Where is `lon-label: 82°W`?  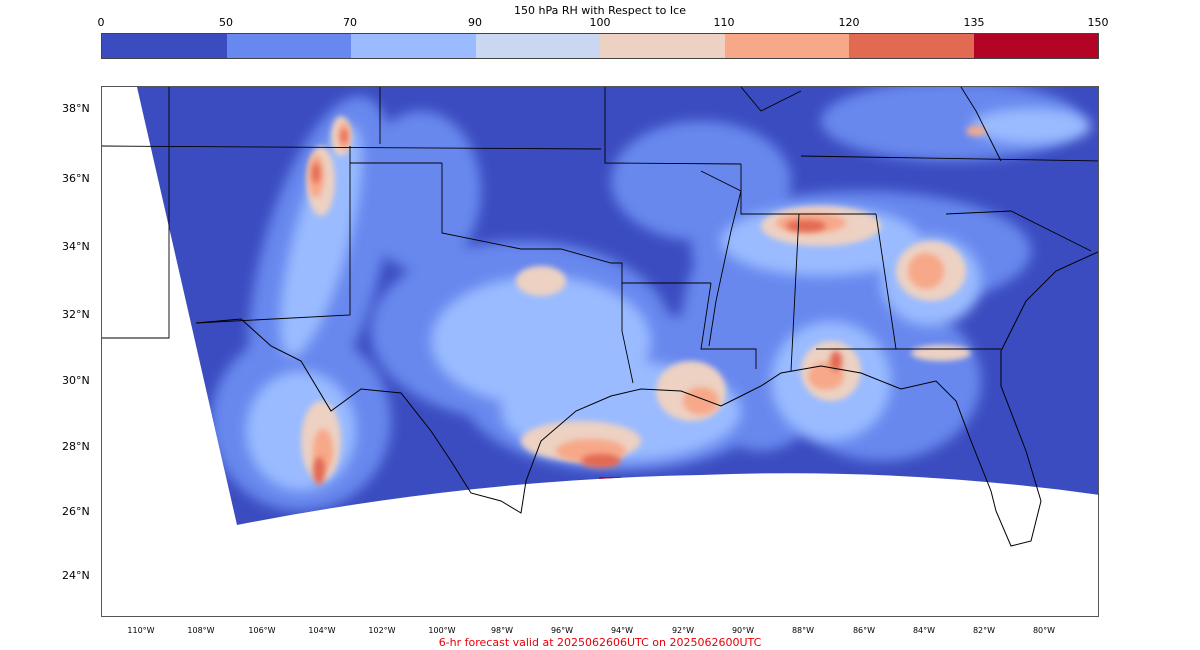 lon-label: 82°W is located at coordinates (984, 630).